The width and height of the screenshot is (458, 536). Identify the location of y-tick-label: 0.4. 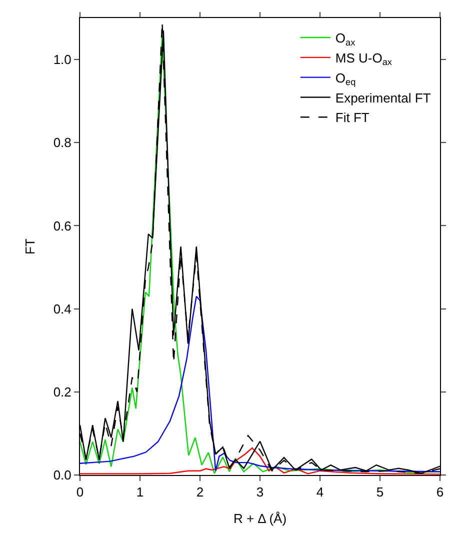
(62, 308).